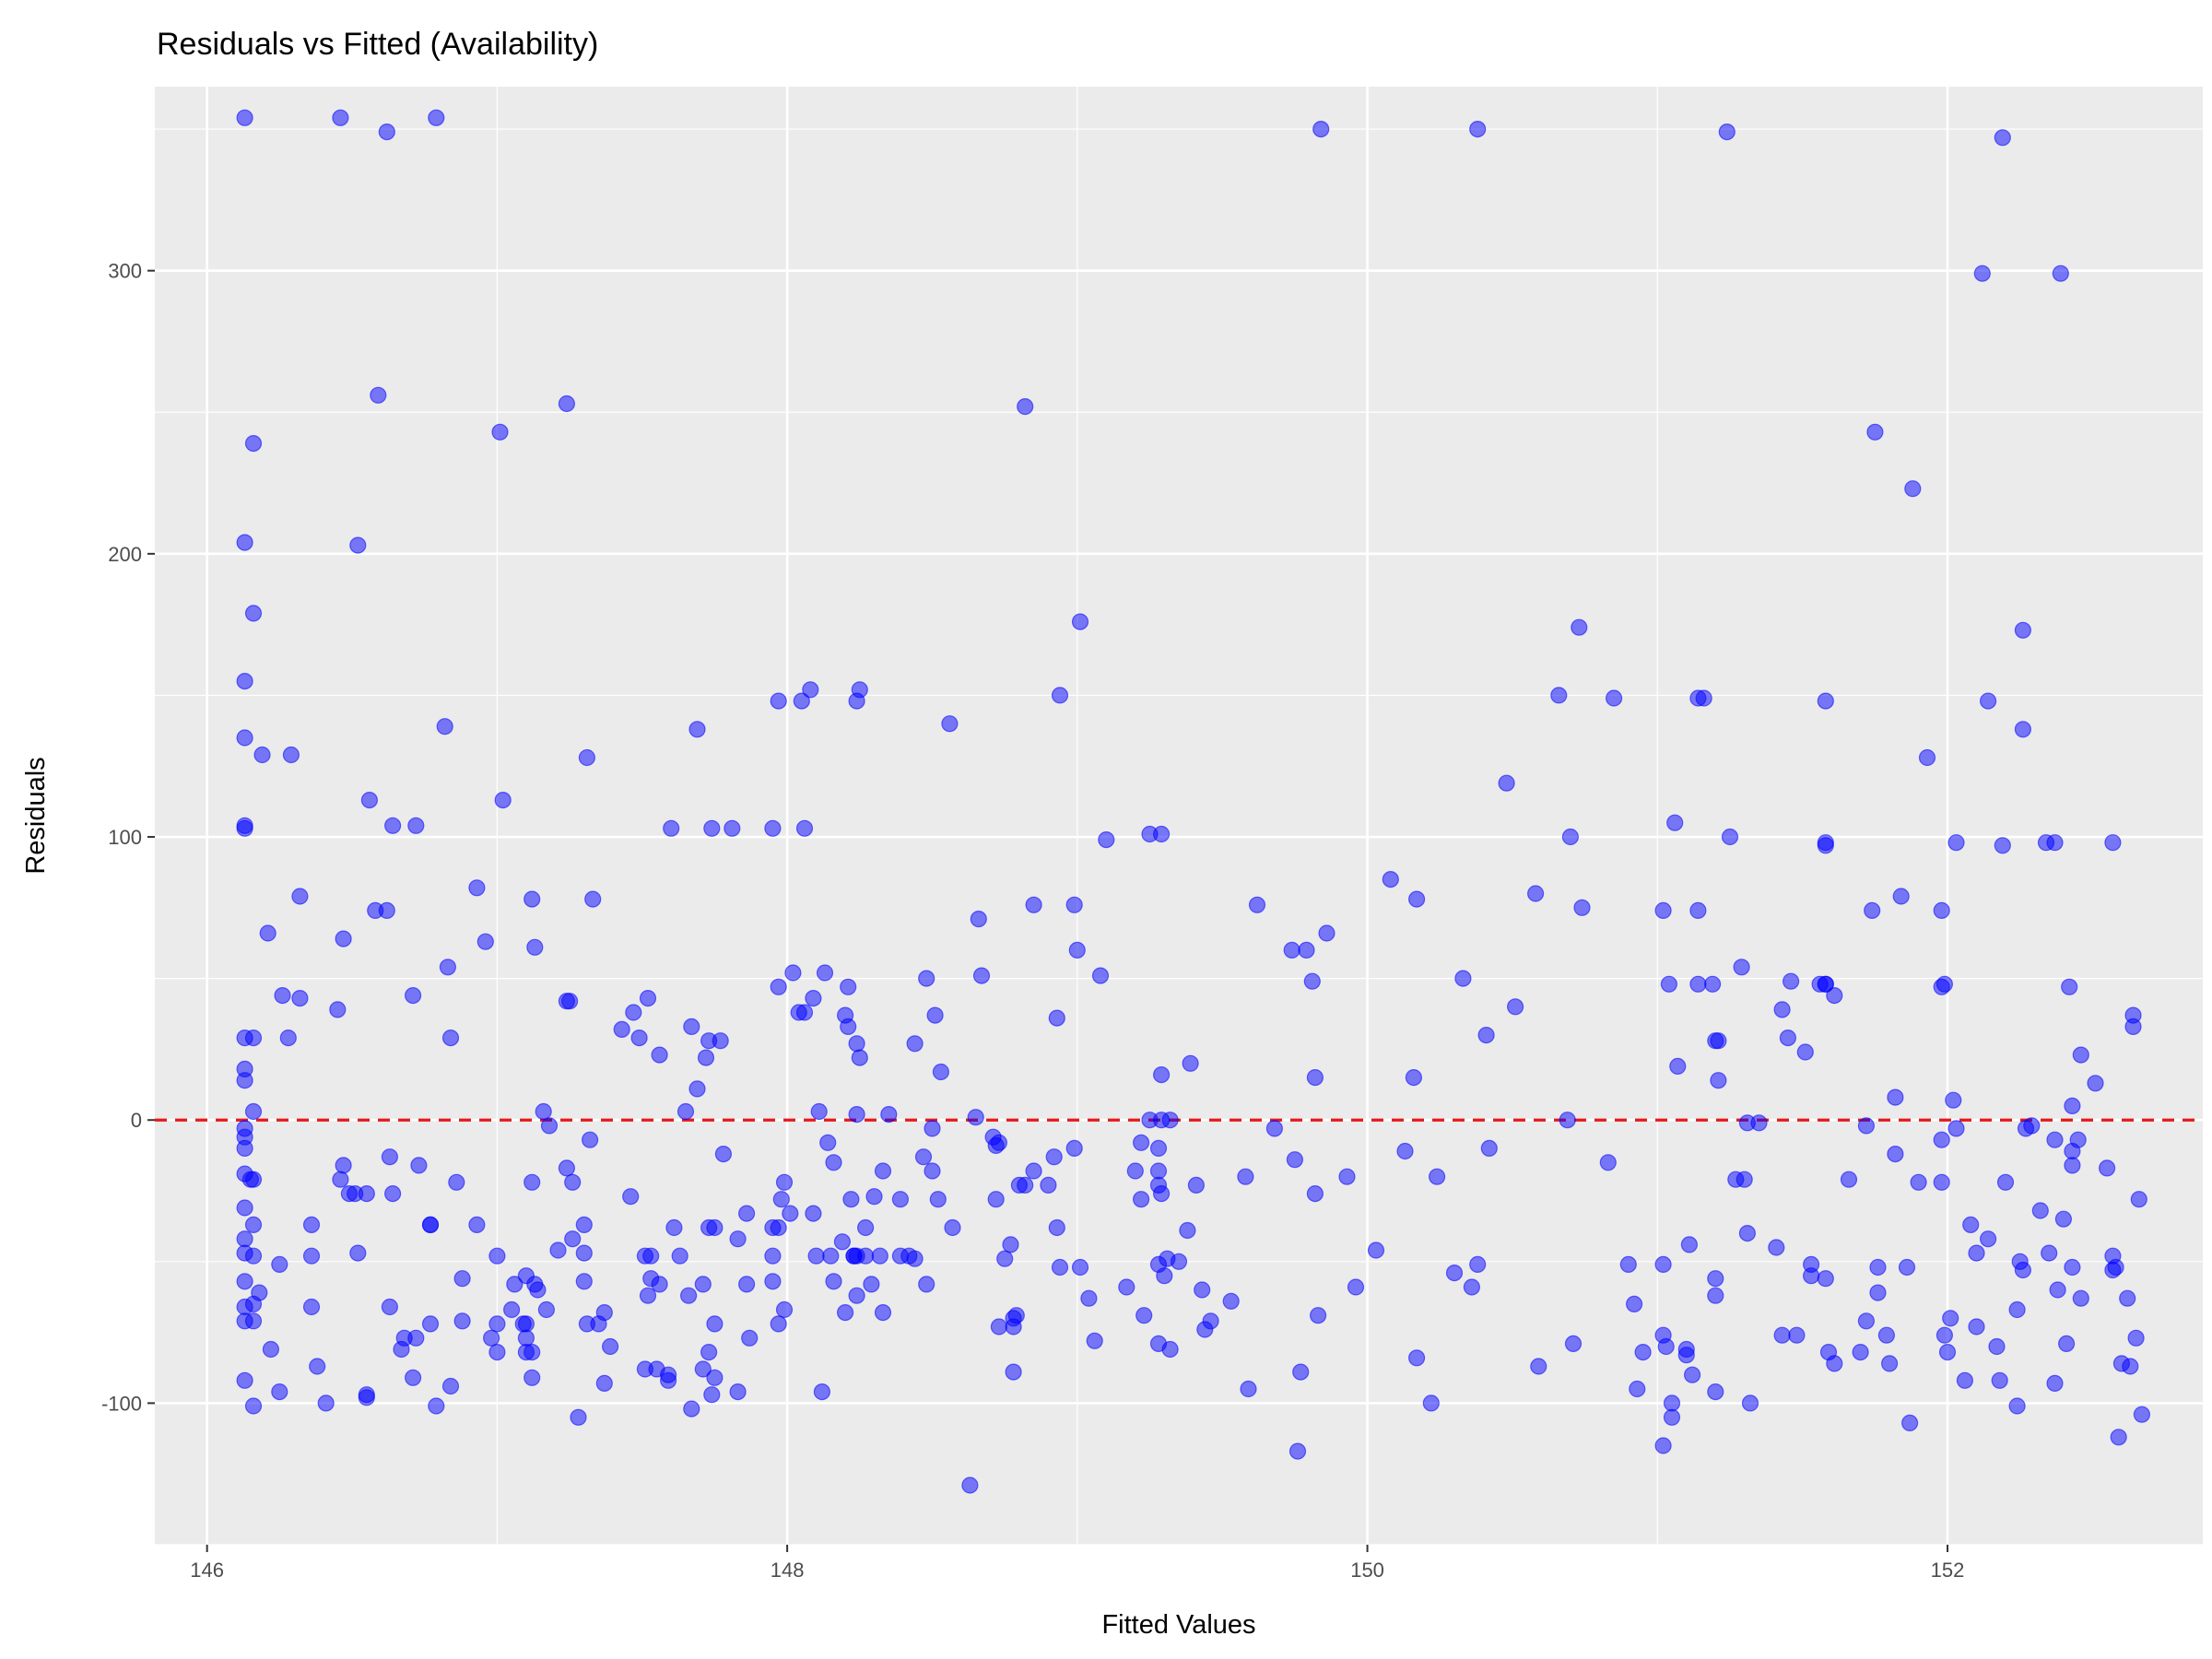 This screenshot has height=1659, width=2212. I want to click on x-tick-label: 148, so click(788, 1570).